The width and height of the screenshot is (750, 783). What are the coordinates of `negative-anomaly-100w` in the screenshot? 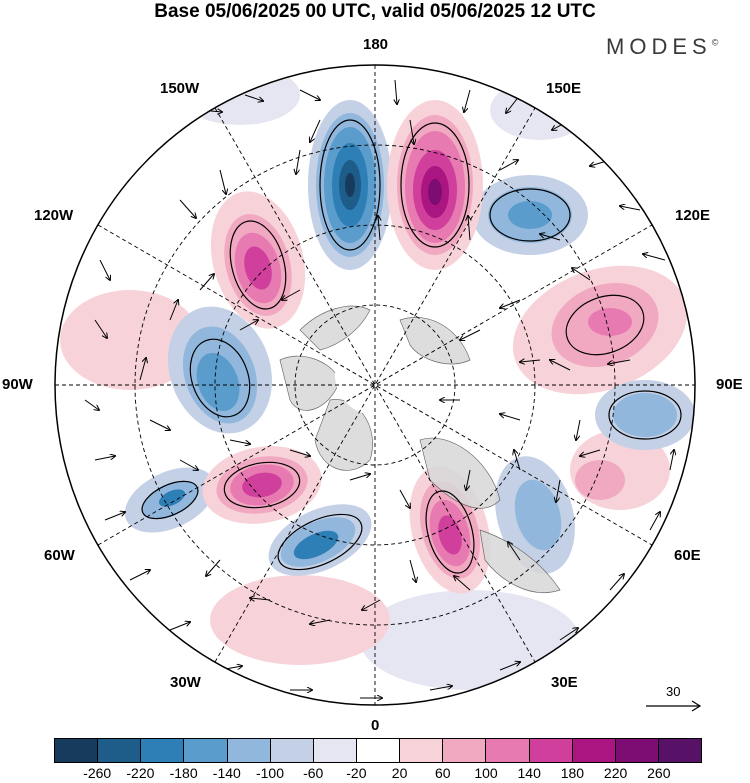 It's located at (220, 370).